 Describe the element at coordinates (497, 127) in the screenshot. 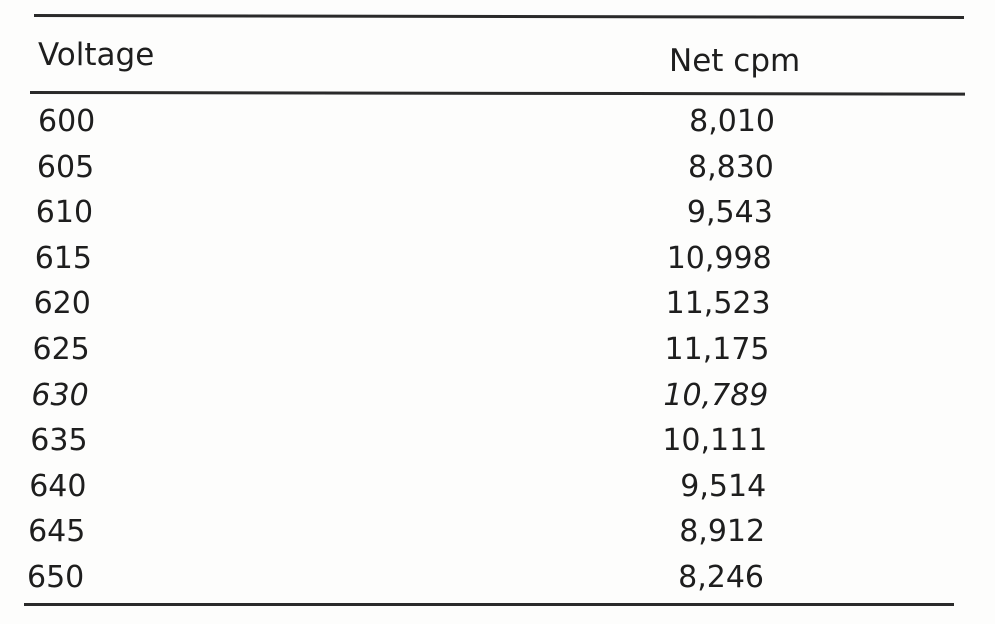

I see `table-row: 600 8,010` at that location.